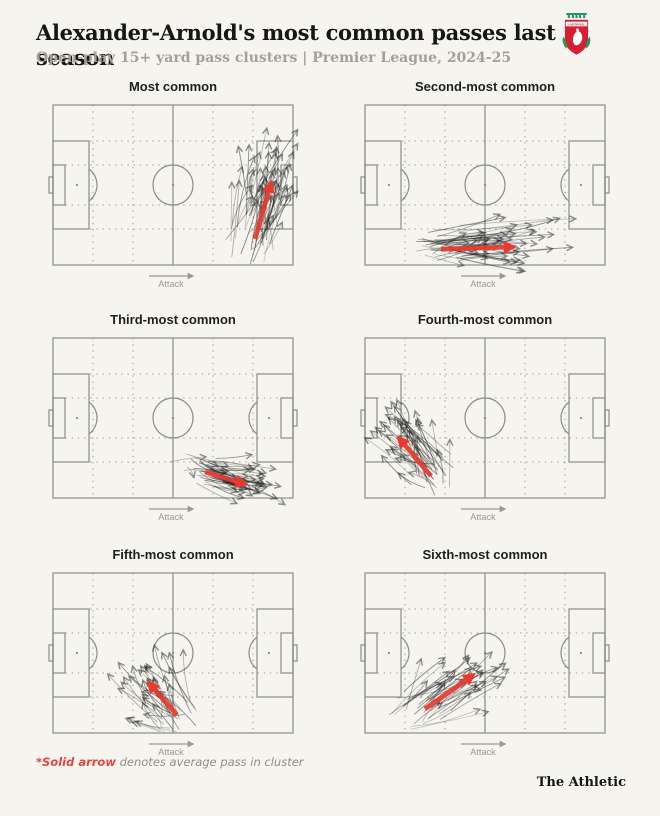 This screenshot has height=816, width=660. I want to click on panel-fifth-most-common: Fifth-most common Attack, so click(173, 654).